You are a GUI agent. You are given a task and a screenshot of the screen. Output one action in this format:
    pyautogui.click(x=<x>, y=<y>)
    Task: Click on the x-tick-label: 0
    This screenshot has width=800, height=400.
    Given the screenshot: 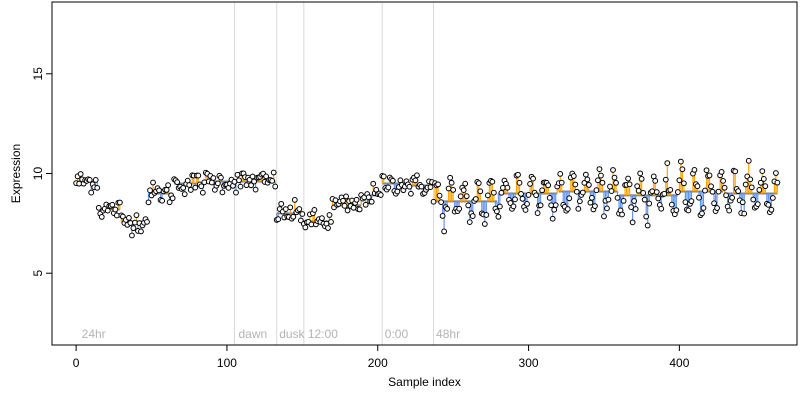 What is the action you would take?
    pyautogui.click(x=76, y=363)
    